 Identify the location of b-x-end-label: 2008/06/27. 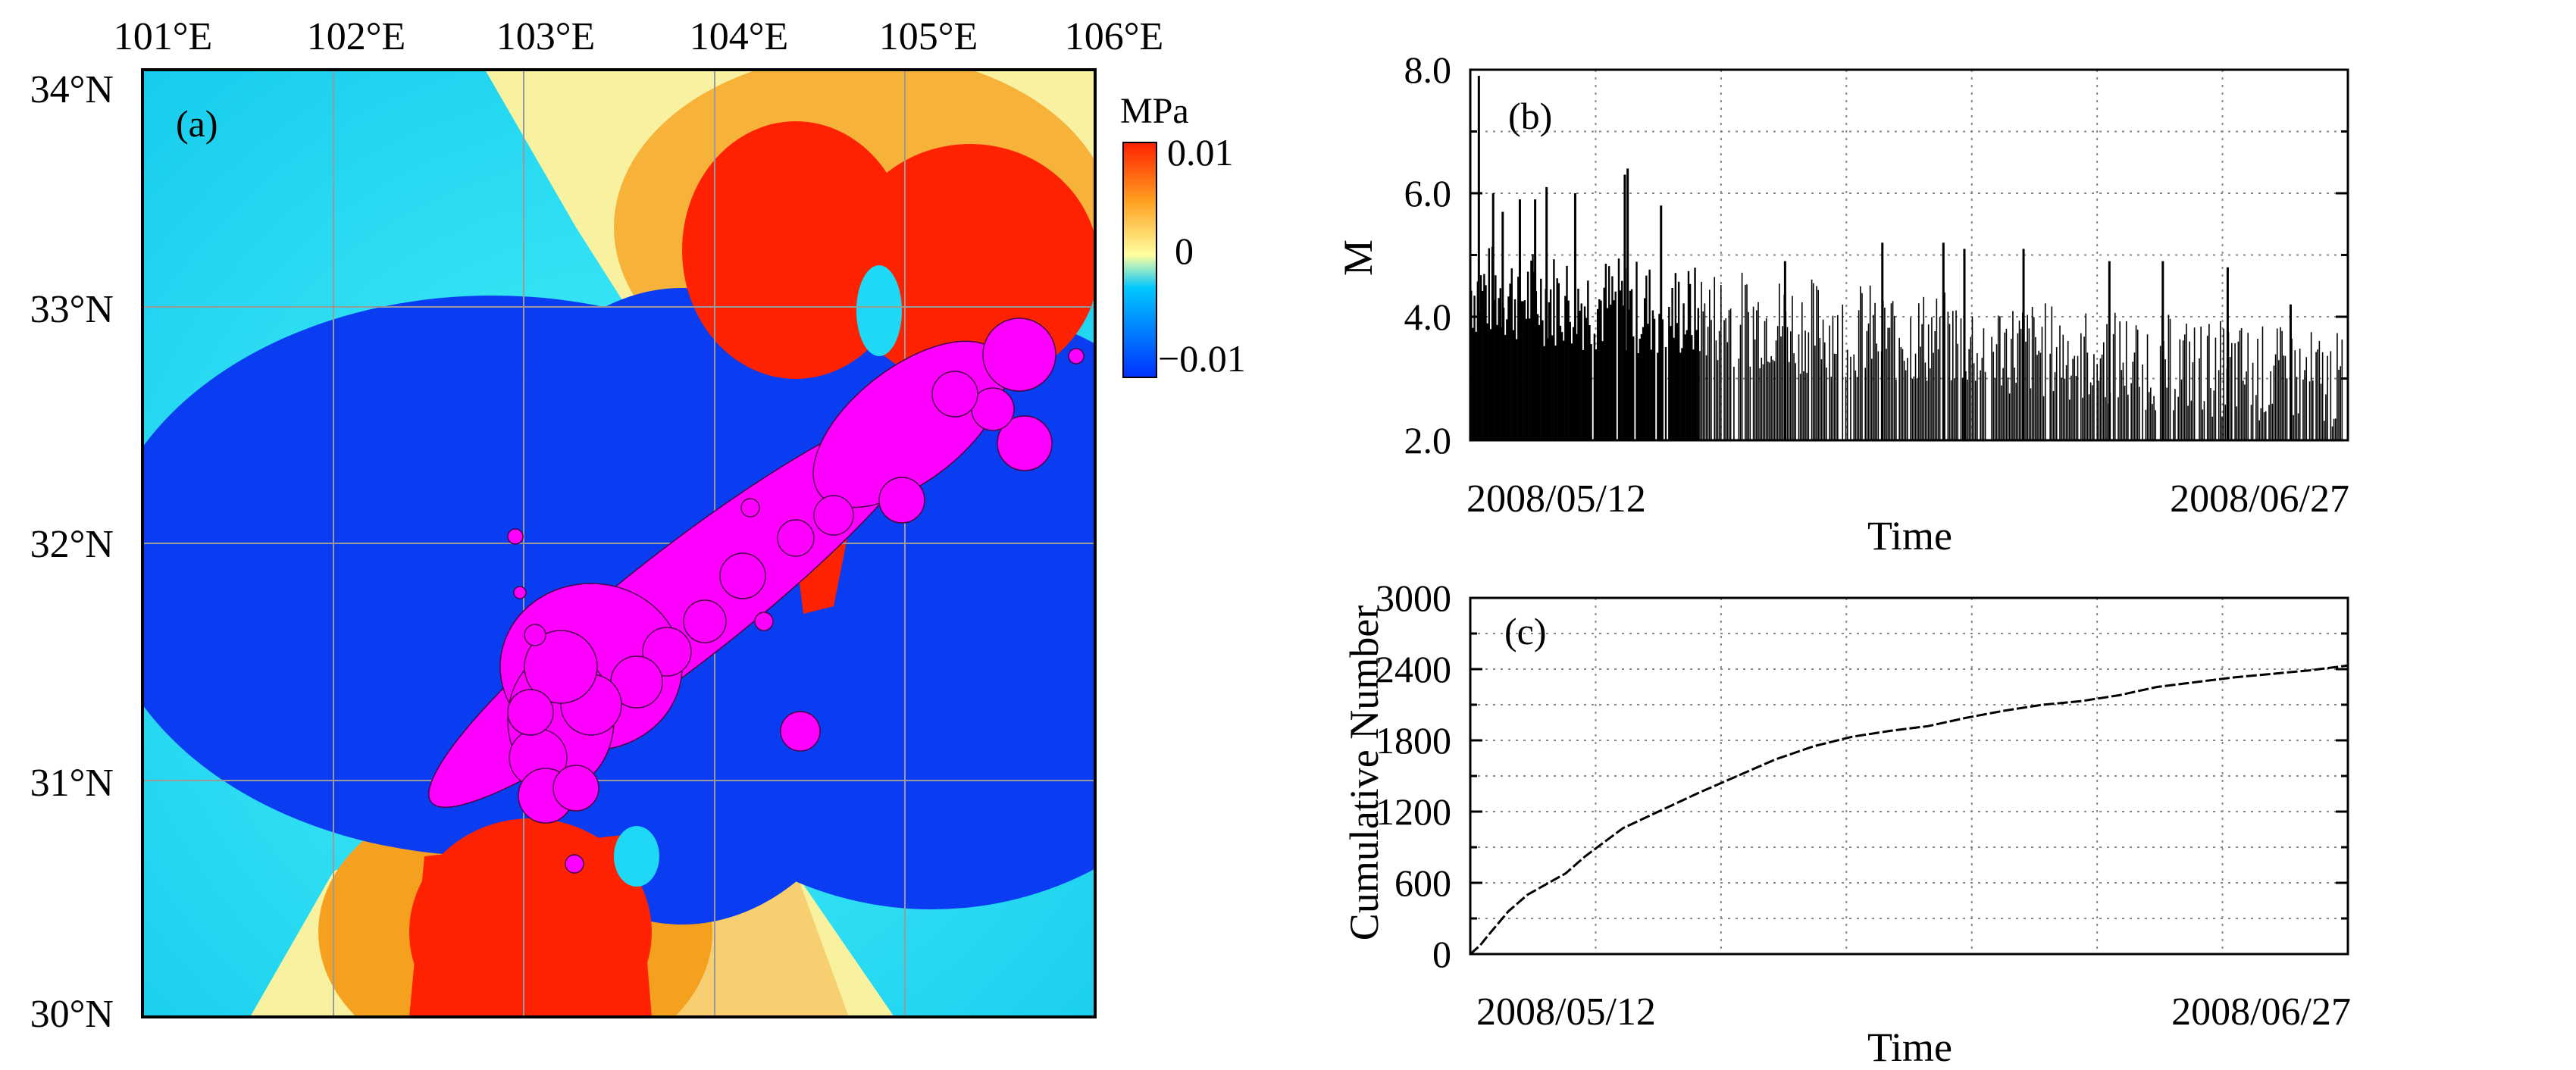
(2259, 499).